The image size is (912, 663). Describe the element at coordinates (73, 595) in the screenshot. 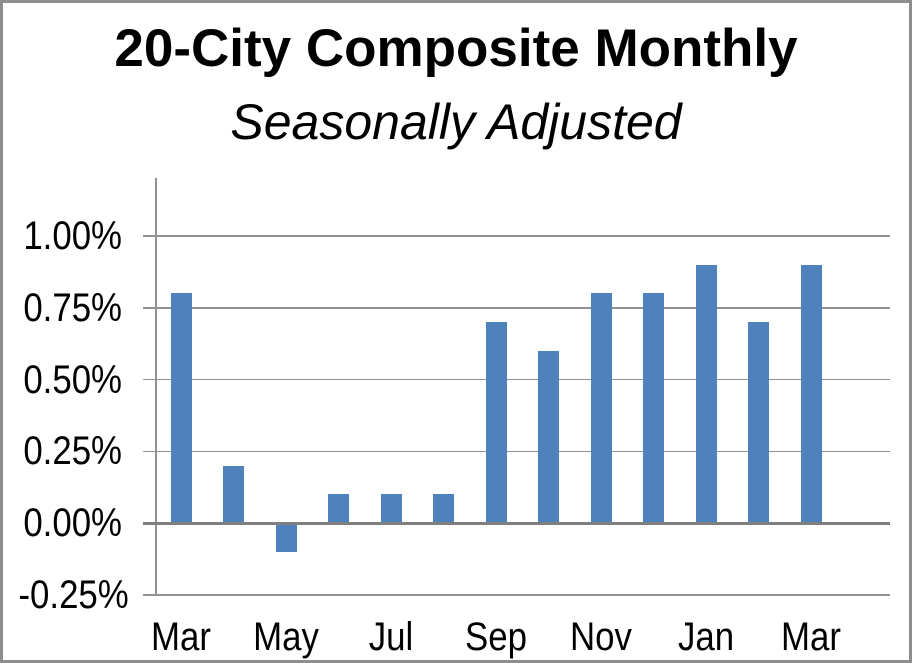

I see `y-axis-tick-label: -0.25%` at that location.